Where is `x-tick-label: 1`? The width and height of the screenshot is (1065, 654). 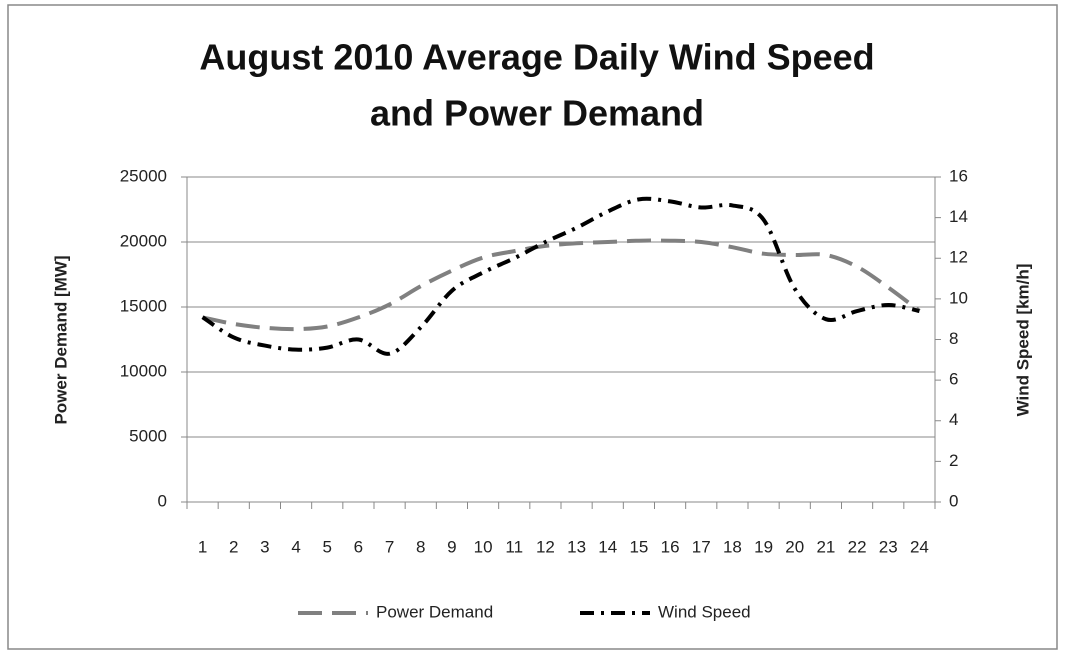
x-tick-label: 1 is located at coordinates (202, 546).